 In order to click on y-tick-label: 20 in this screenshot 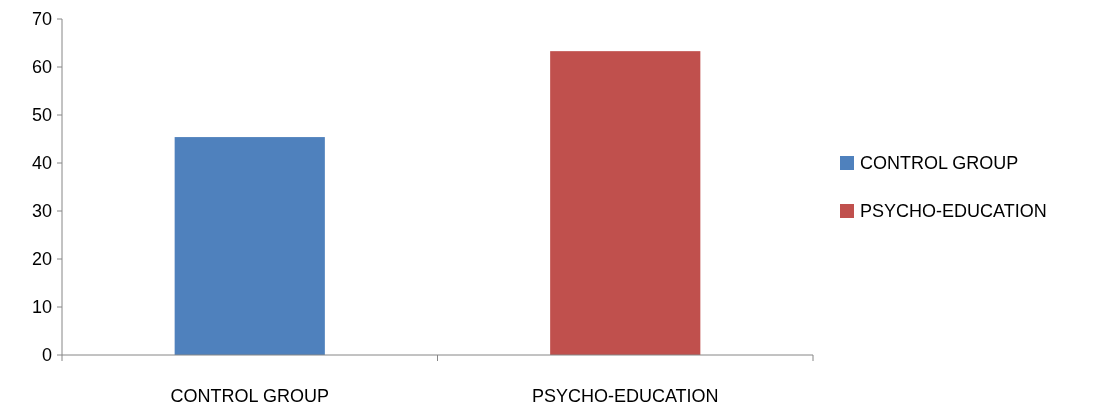, I will do `click(41, 259)`.